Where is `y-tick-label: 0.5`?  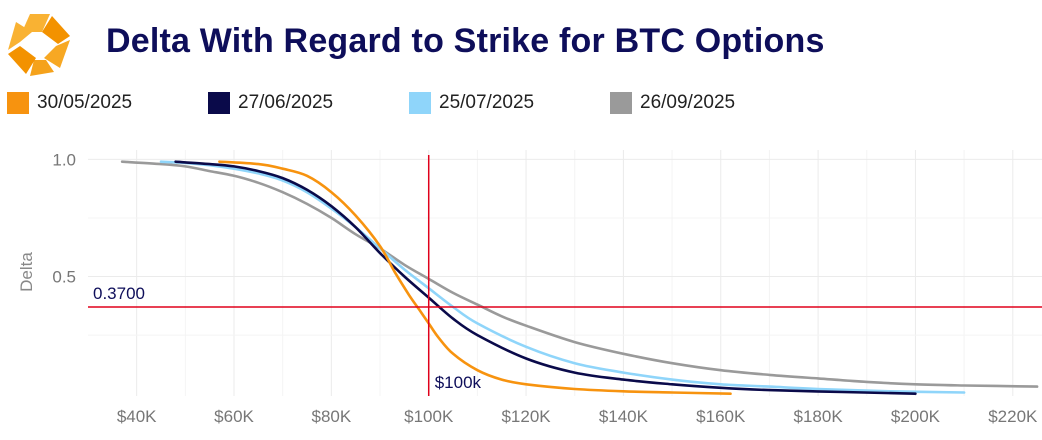 y-tick-label: 0.5 is located at coordinates (64, 277).